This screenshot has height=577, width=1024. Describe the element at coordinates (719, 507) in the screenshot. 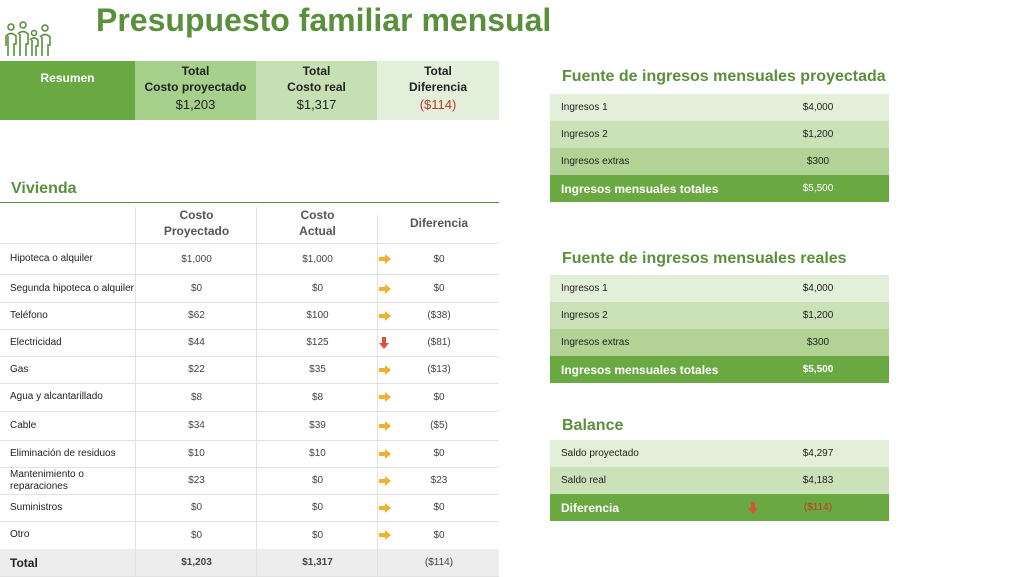

I see `balance-total-row: Diferencia ($114)` at that location.